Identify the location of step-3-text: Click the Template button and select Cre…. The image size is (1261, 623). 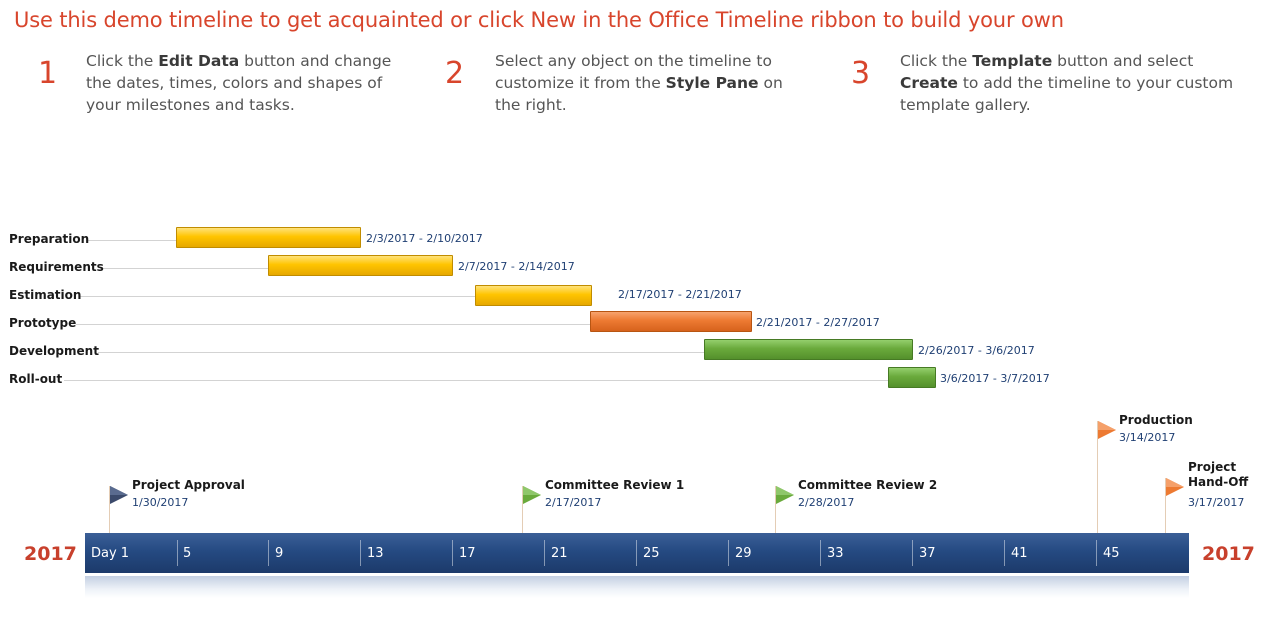
(1067, 83).